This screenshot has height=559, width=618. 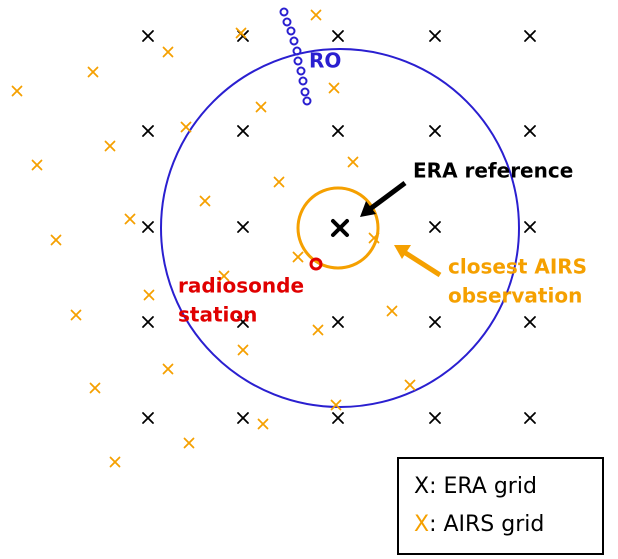 I want to click on center-era-marker, so click(x=340, y=228).